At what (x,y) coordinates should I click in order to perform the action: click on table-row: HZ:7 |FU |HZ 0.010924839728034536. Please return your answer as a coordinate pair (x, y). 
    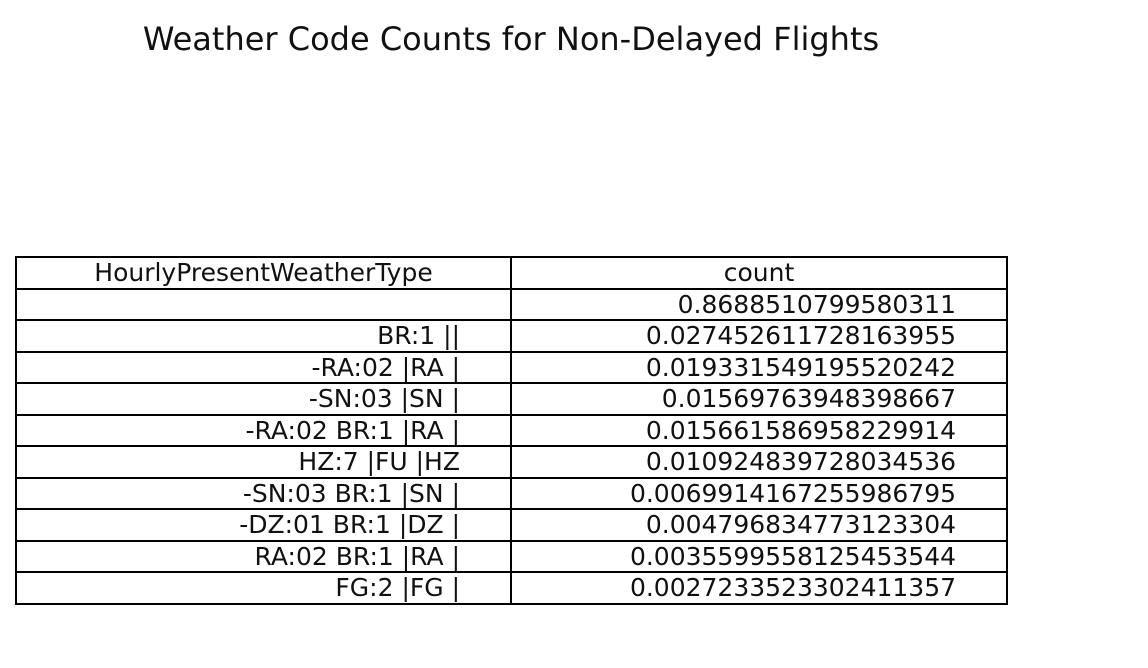
    Looking at the image, I should click on (511, 462).